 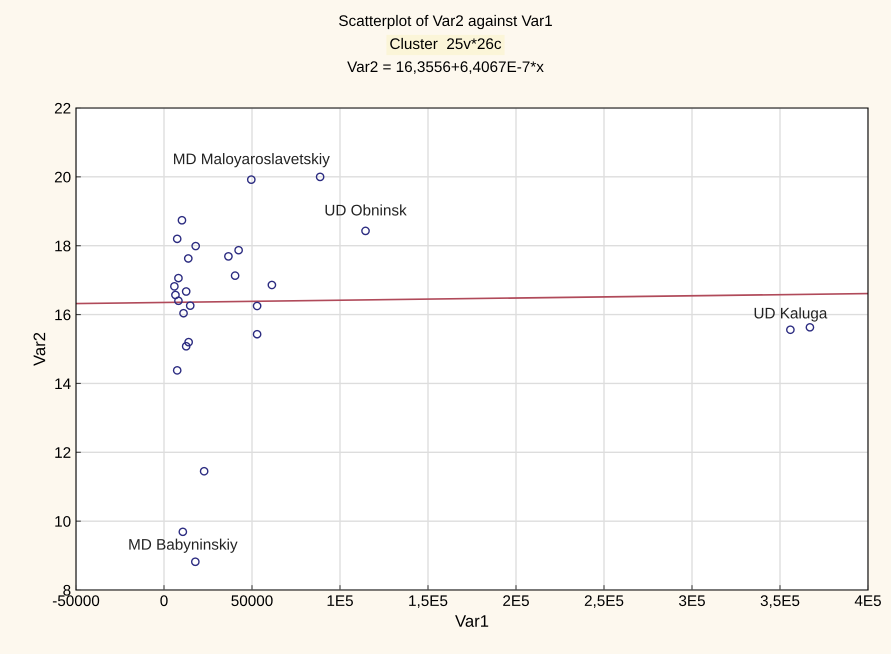 What do you see at coordinates (252, 160) in the screenshot?
I see `annotation: MD Maloyaroslavetskiy` at bounding box center [252, 160].